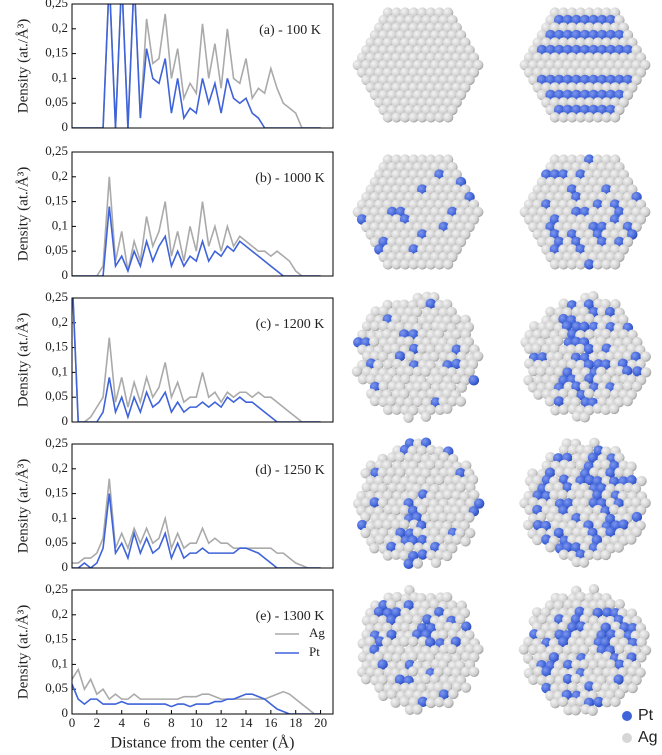 The height and width of the screenshot is (755, 662). I want to click on legend-label: Pt, so click(646, 715).